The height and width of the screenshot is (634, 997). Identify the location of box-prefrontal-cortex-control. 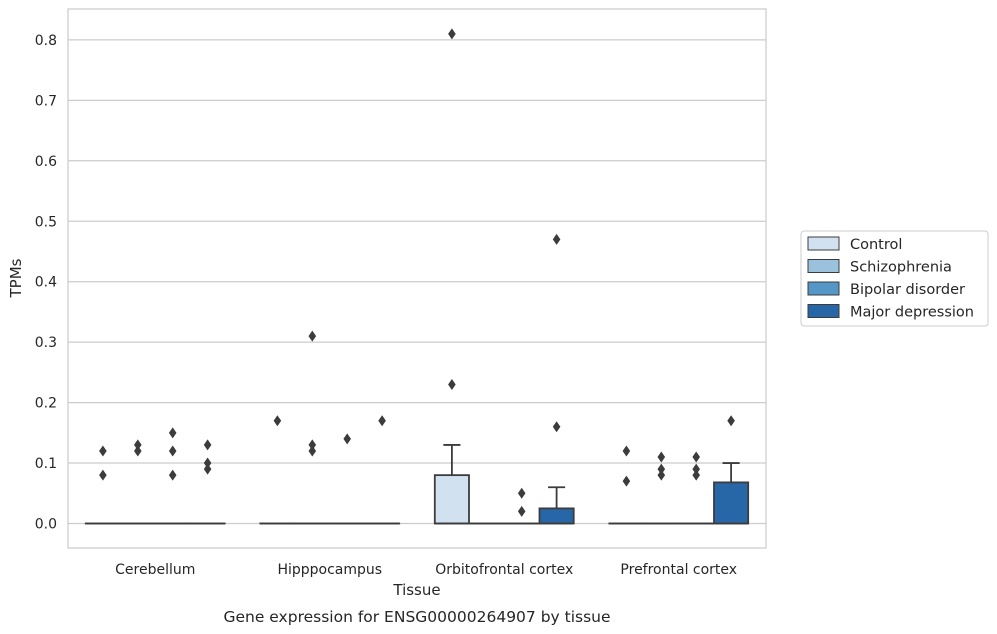
(626, 485).